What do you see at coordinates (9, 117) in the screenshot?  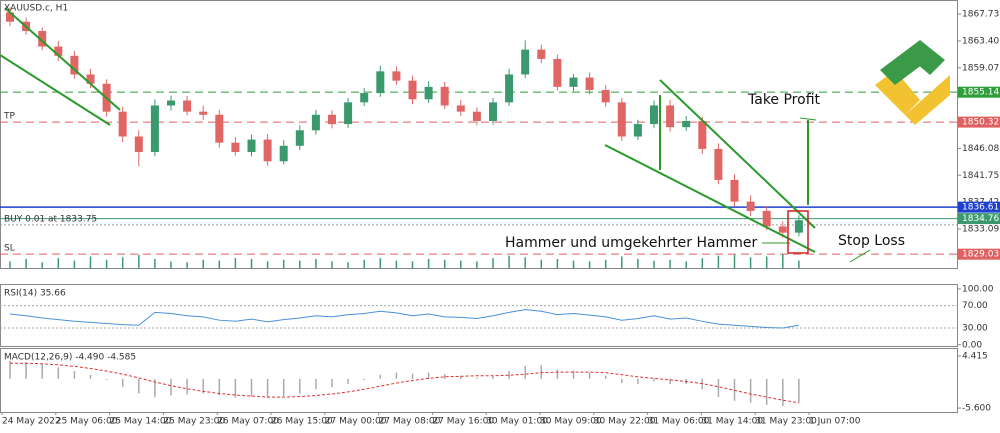 I see `level-name: TP` at bounding box center [9, 117].